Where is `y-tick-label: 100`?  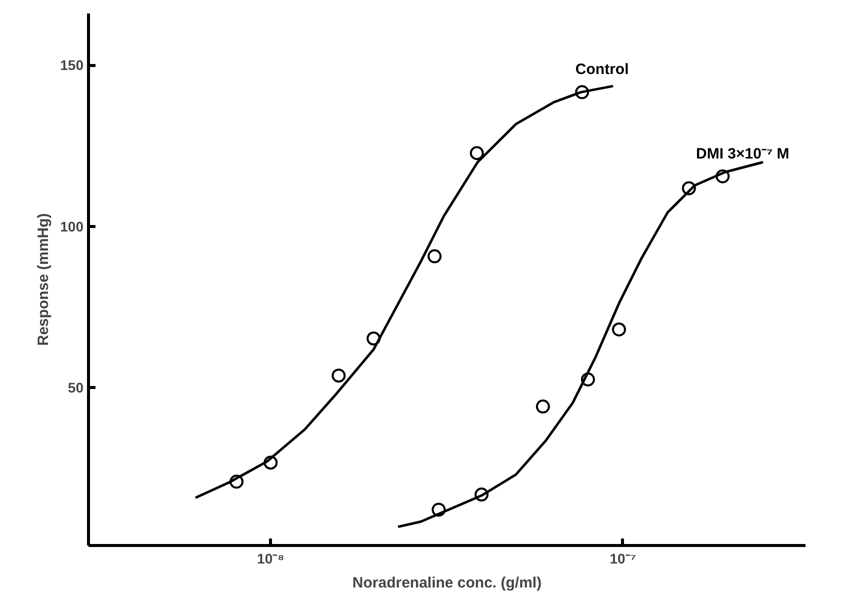
y-tick-label: 100 is located at coordinates (72, 226).